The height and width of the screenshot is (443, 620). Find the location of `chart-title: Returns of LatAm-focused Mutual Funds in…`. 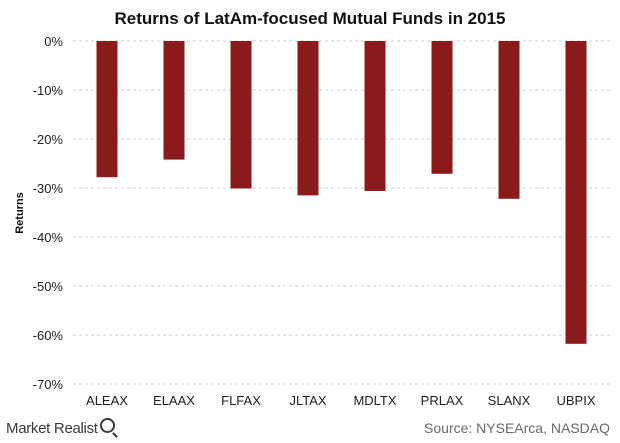

chart-title: Returns of LatAm-focused Mutual Funds in… is located at coordinates (309, 18).